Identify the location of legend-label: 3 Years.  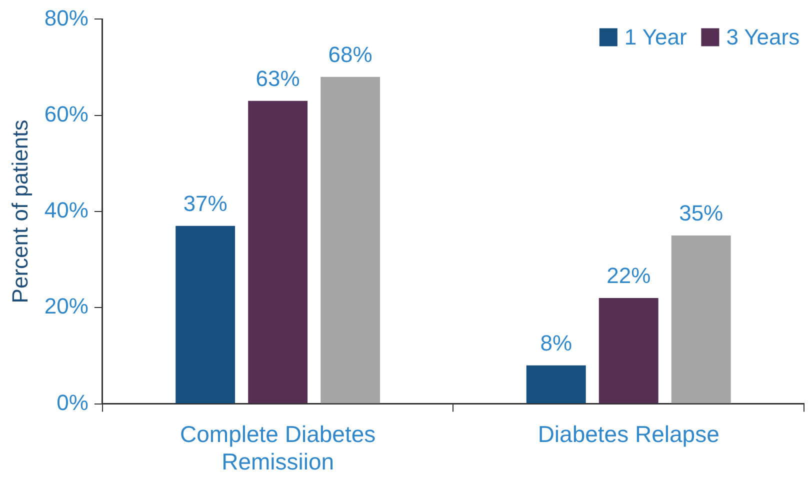
(763, 37).